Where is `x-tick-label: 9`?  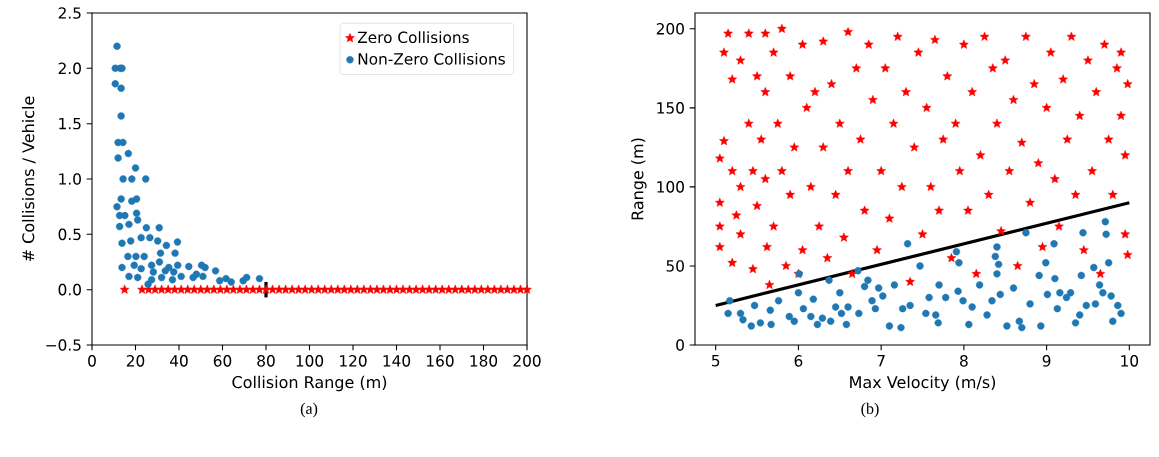
x-tick-label: 9 is located at coordinates (1046, 361).